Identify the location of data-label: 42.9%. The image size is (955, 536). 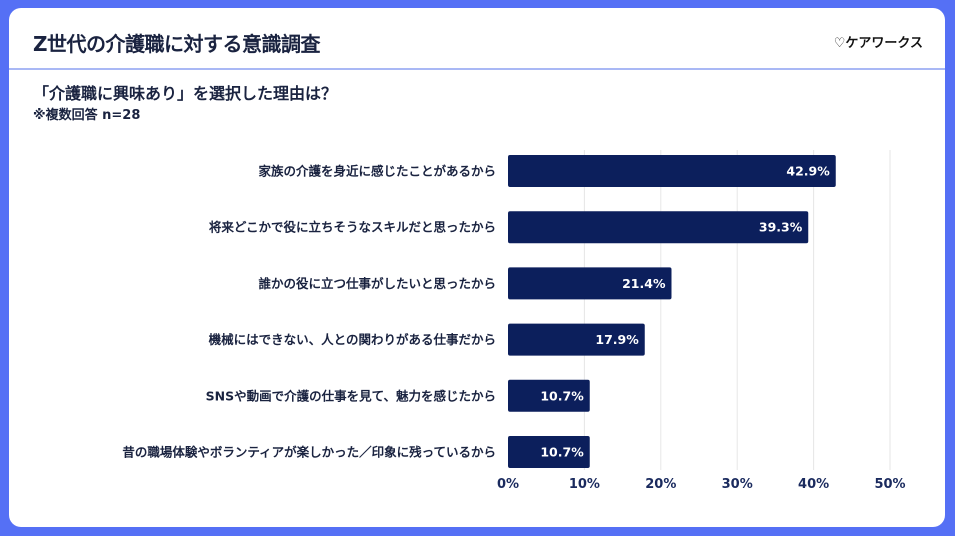
(808, 171).